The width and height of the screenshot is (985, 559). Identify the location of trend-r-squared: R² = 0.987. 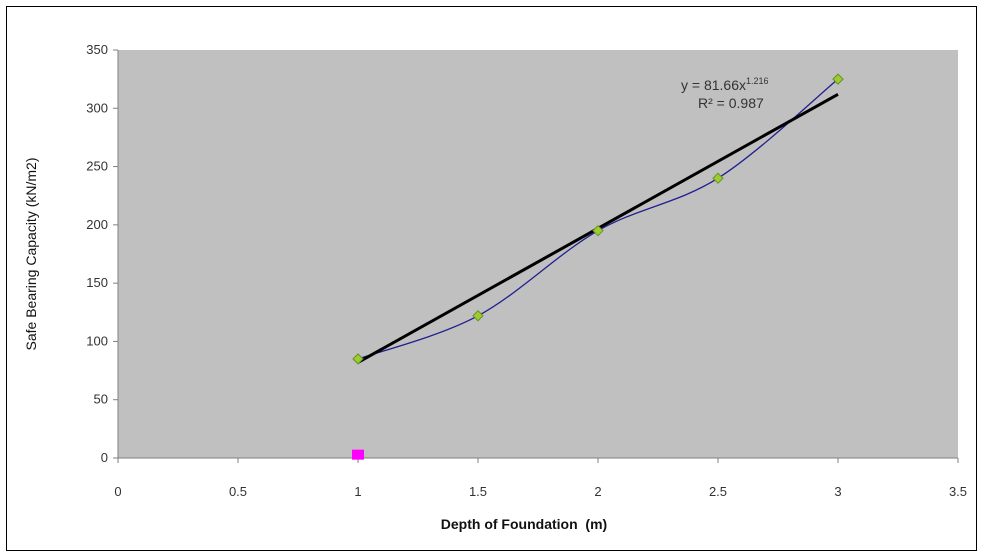
(731, 103).